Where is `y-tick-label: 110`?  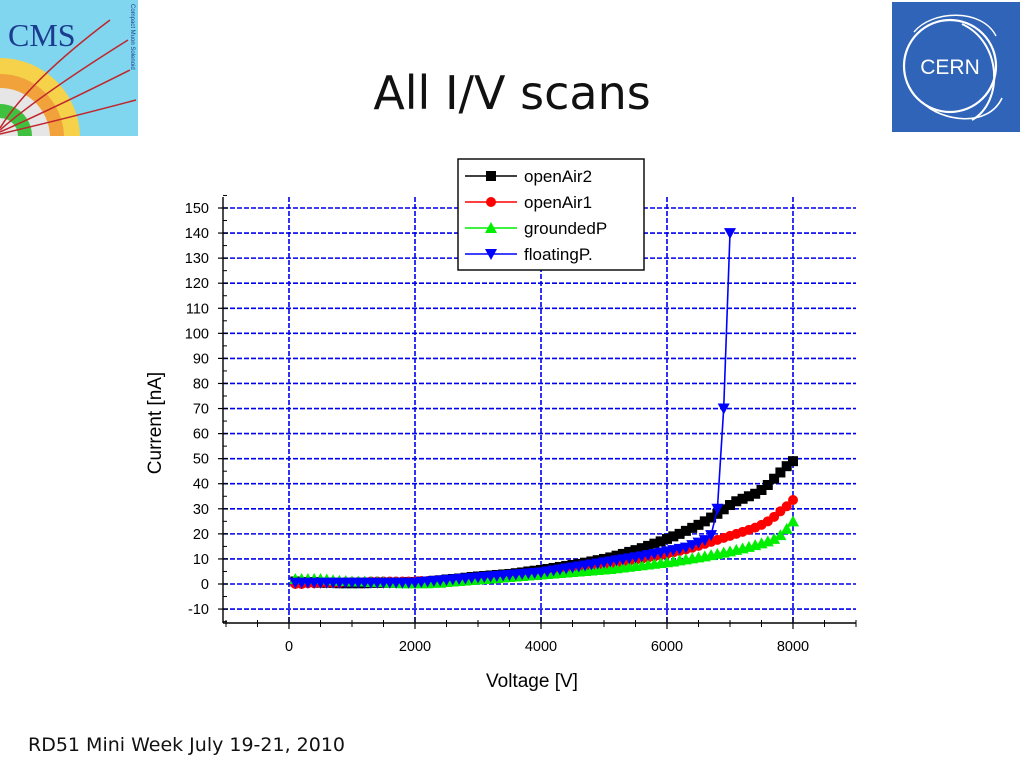
y-tick-label: 110 is located at coordinates (197, 309).